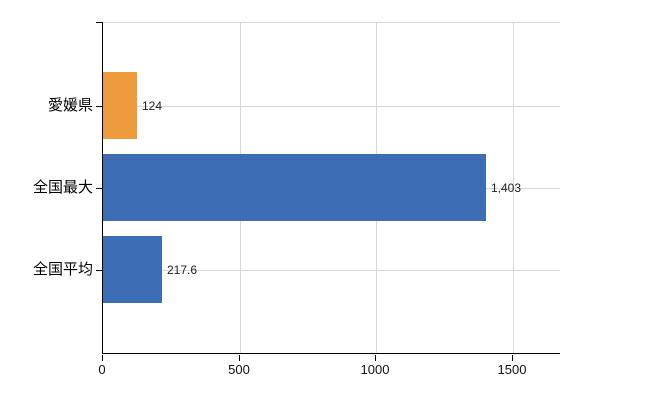  What do you see at coordinates (239, 369) in the screenshot?
I see `x-tick-label: 500` at bounding box center [239, 369].